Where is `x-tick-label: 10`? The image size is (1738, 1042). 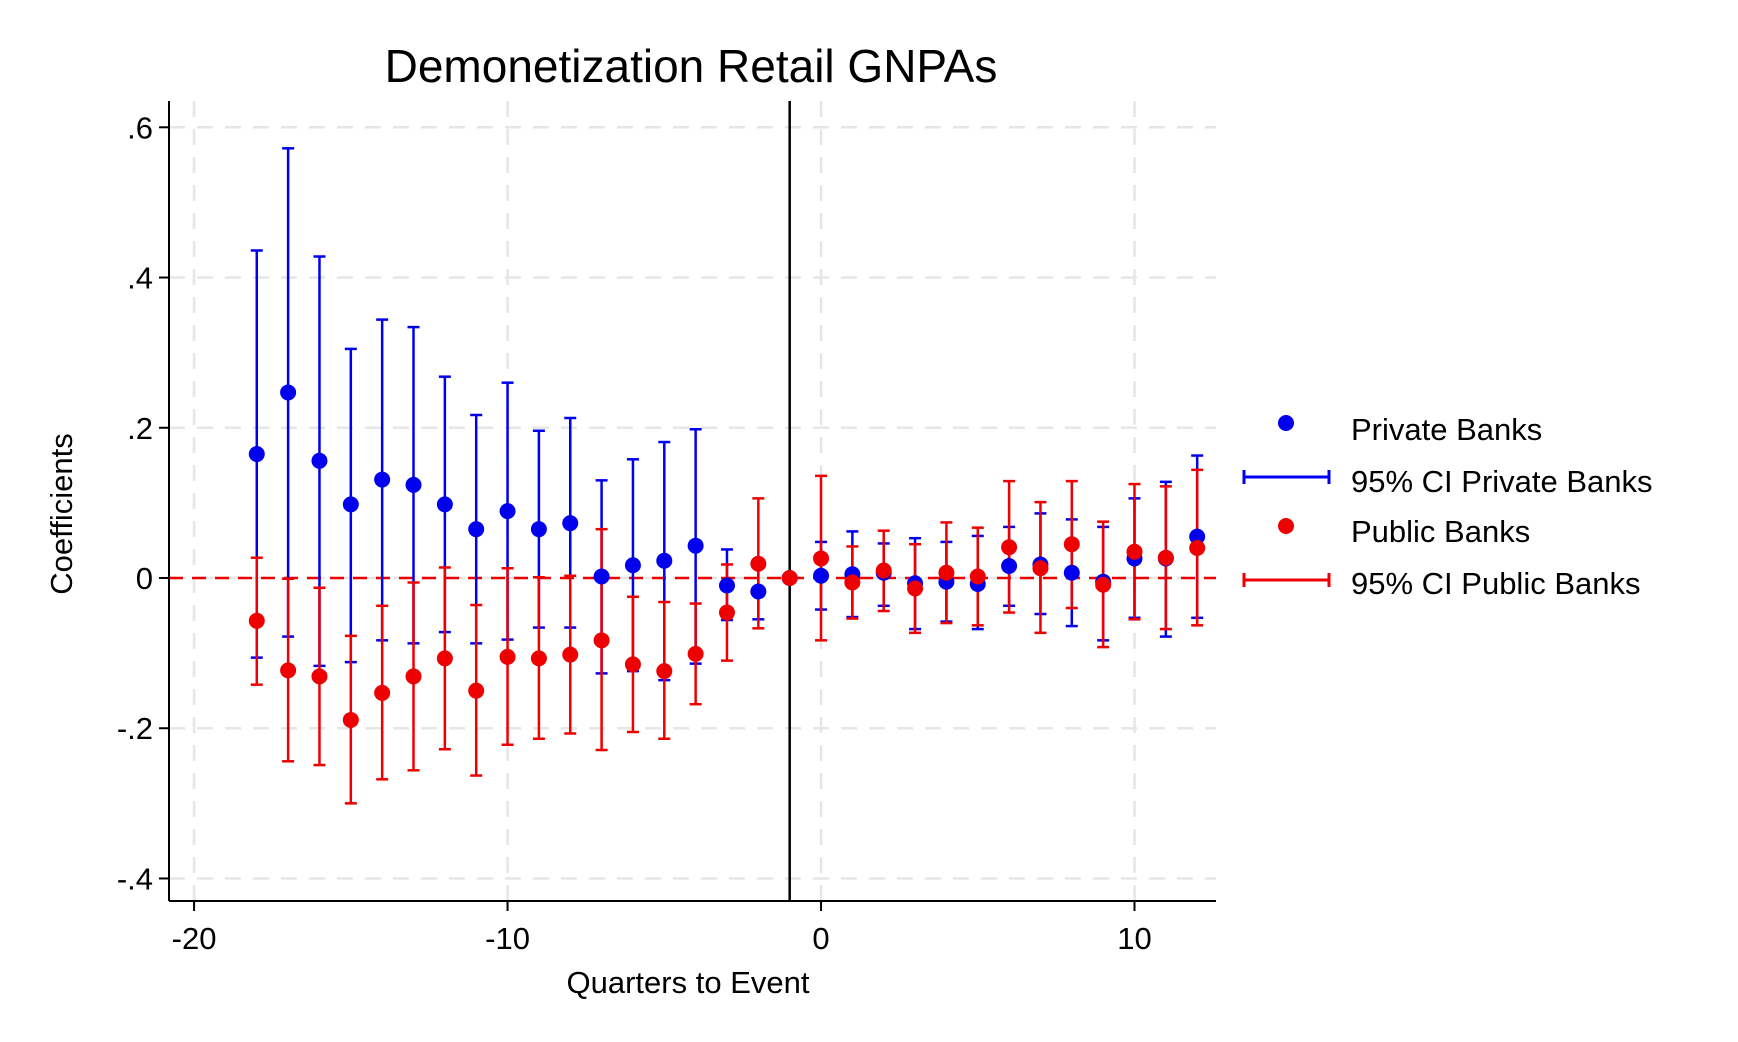
x-tick-label: 10 is located at coordinates (1134, 938).